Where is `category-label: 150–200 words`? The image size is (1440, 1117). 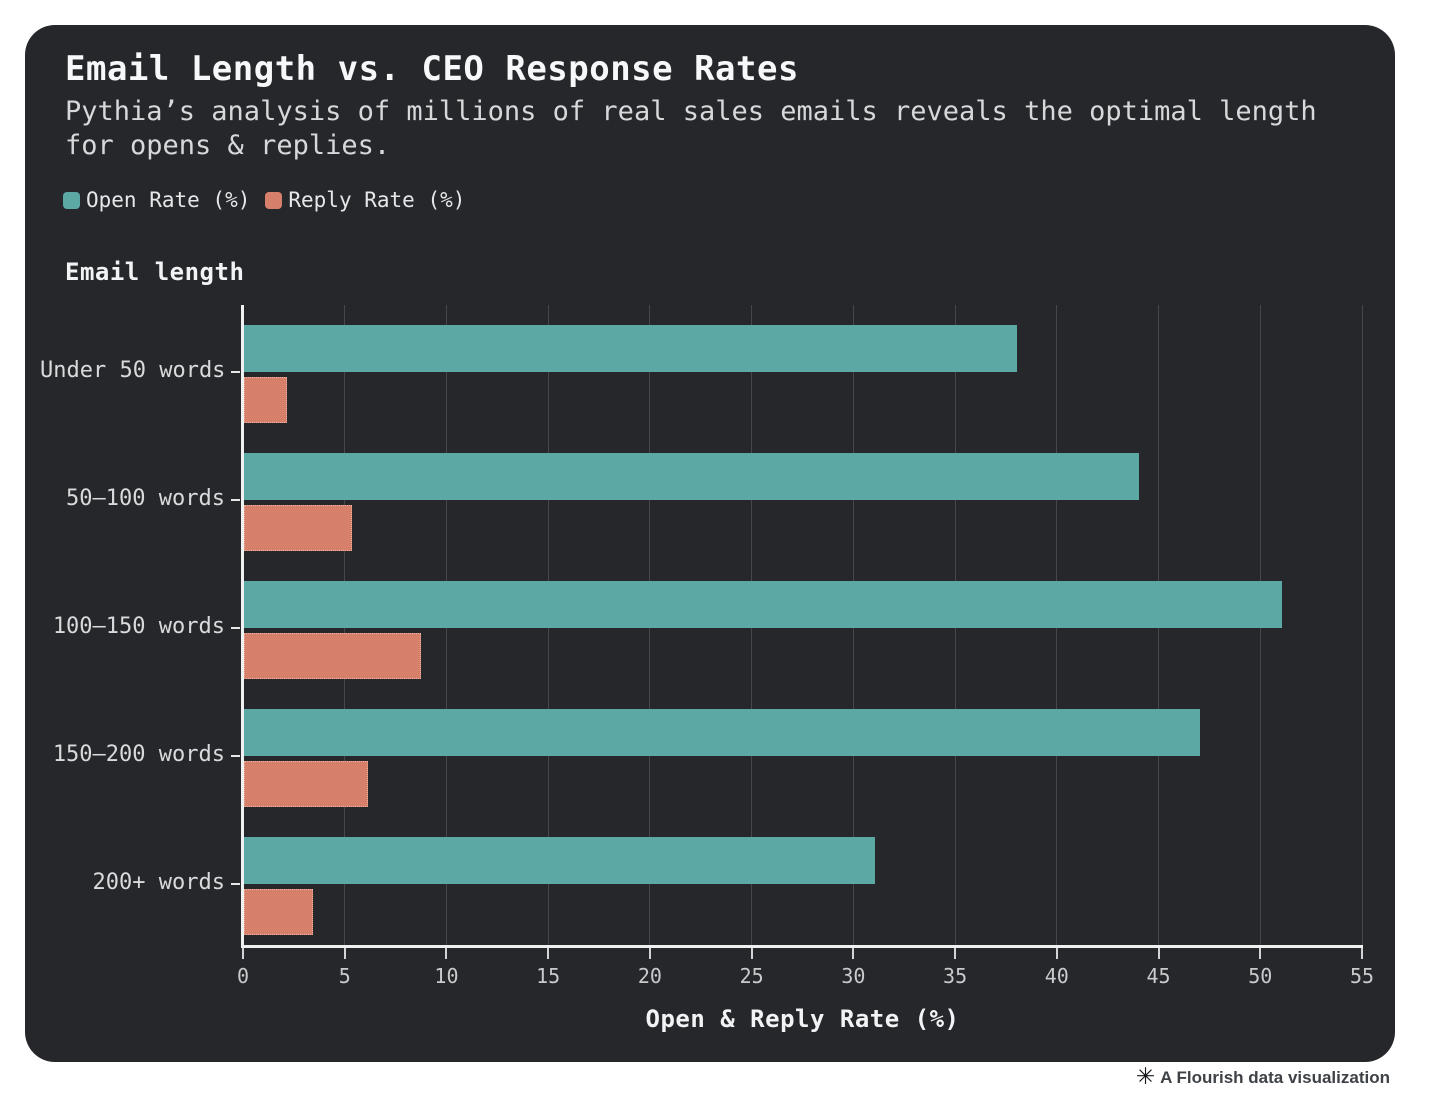
category-label: 150–200 words is located at coordinates (138, 754).